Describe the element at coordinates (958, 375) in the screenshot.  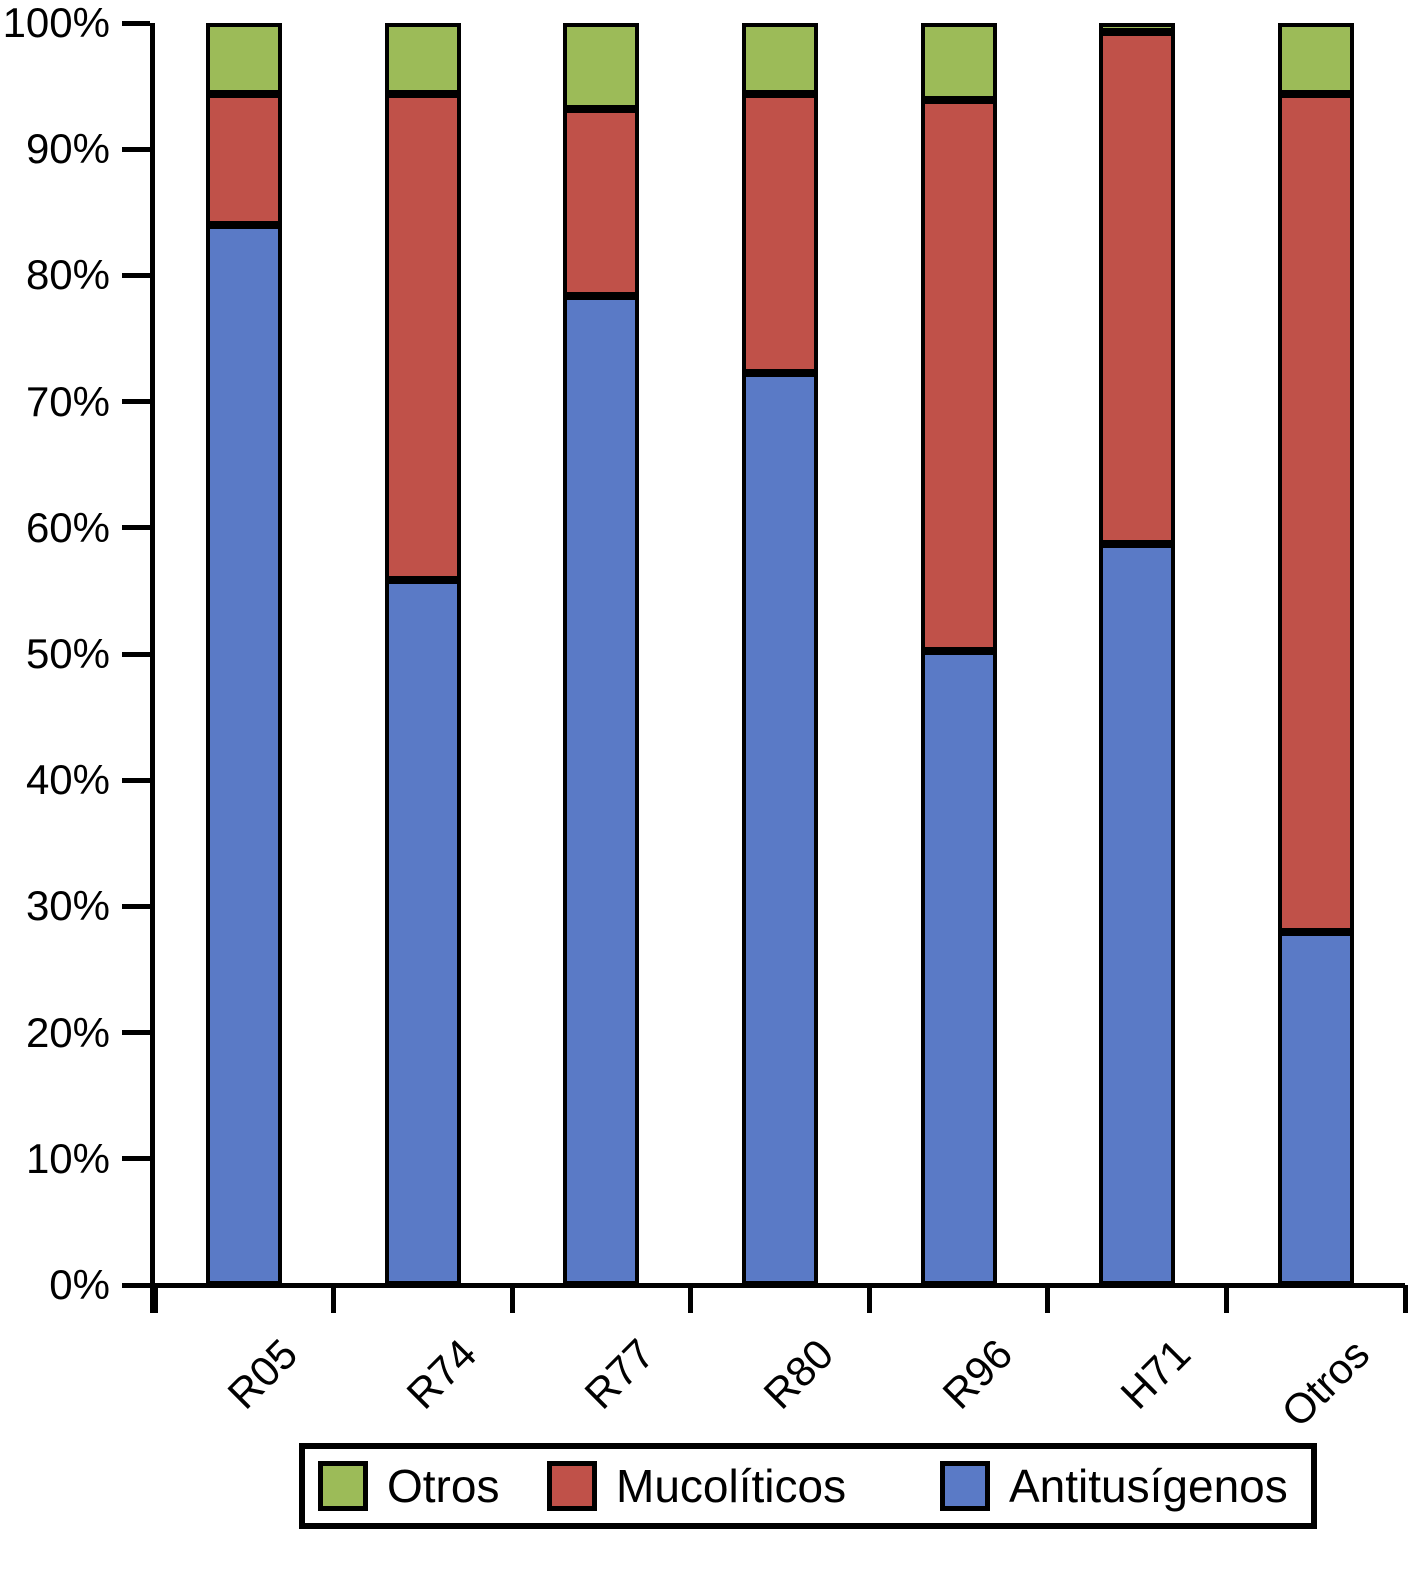
I see `bar-segment-mucolíticos-r96` at that location.